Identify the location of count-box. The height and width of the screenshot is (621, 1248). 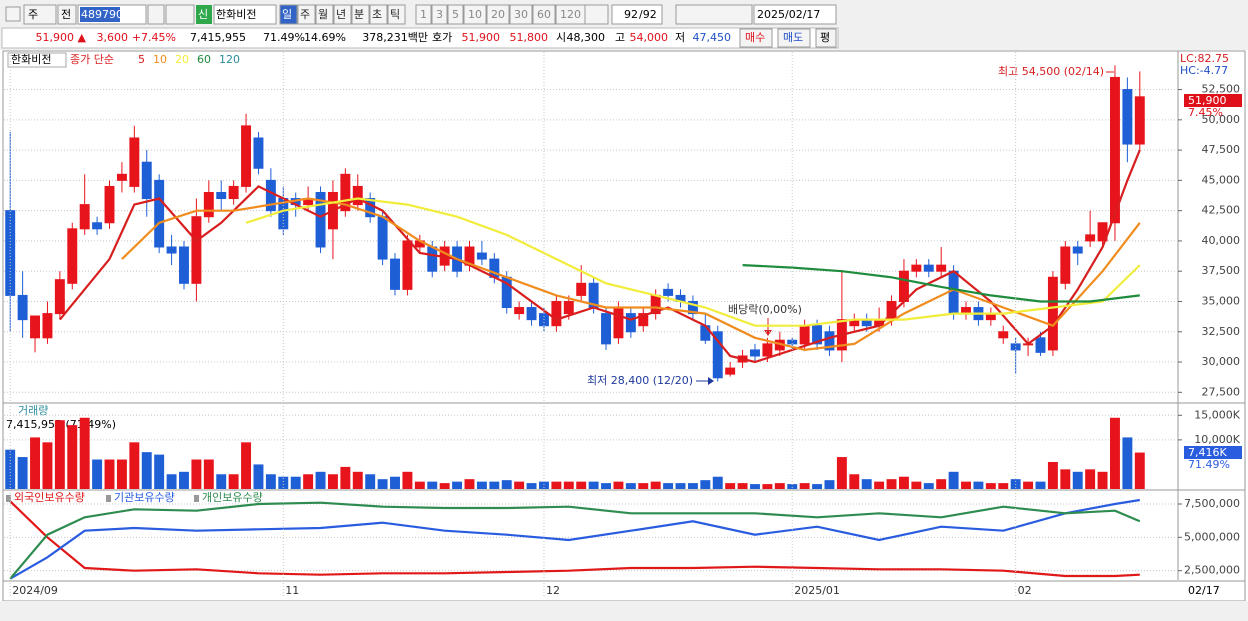
(637, 14).